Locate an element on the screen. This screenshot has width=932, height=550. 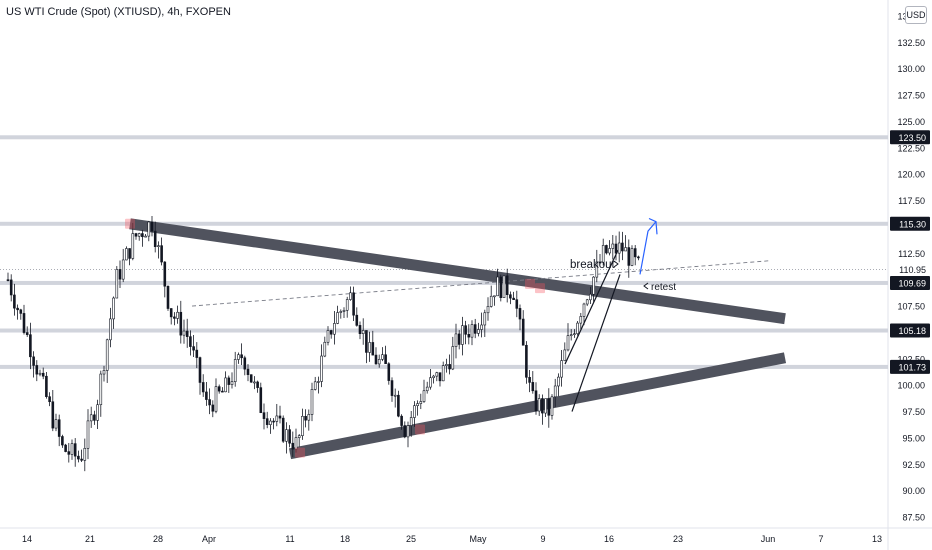
projection-arrow is located at coordinates (648, 248).